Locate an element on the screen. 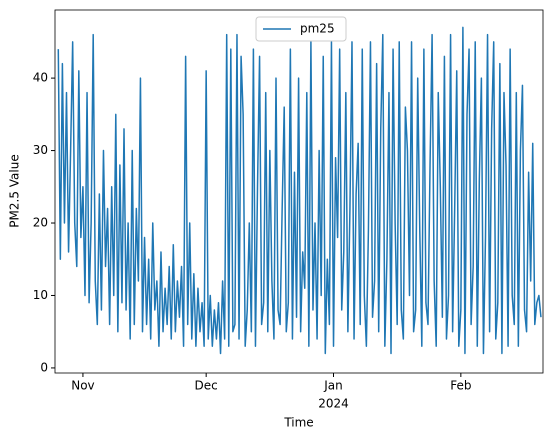 This screenshot has height=445, width=551. y-tick-label: 20 is located at coordinates (40, 223).